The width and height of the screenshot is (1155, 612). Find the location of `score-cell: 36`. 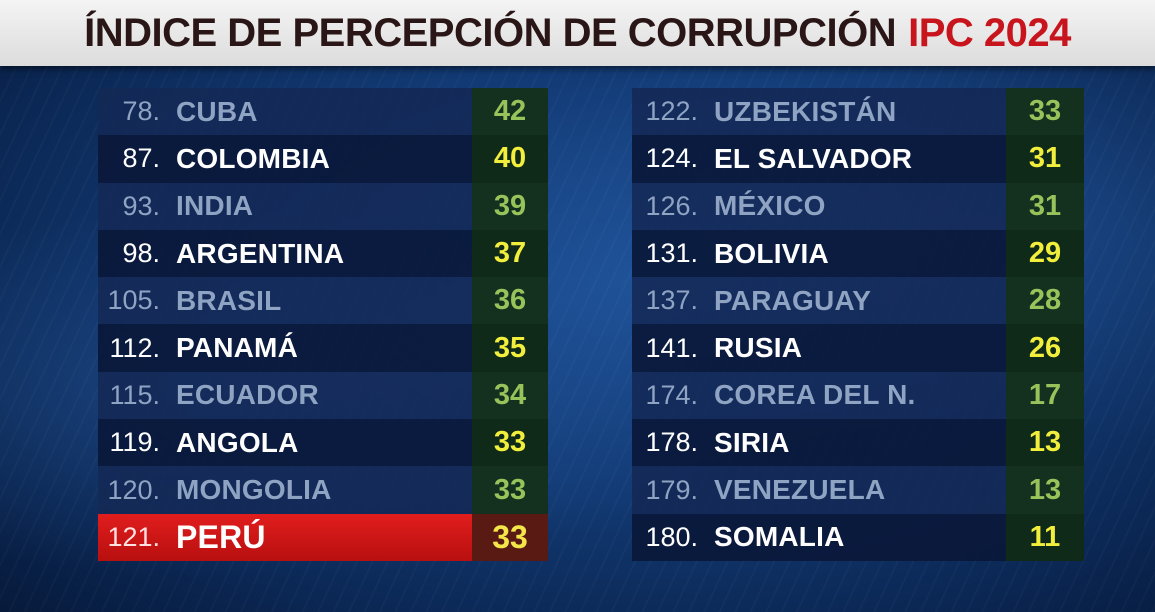

score-cell: 36 is located at coordinates (510, 301).